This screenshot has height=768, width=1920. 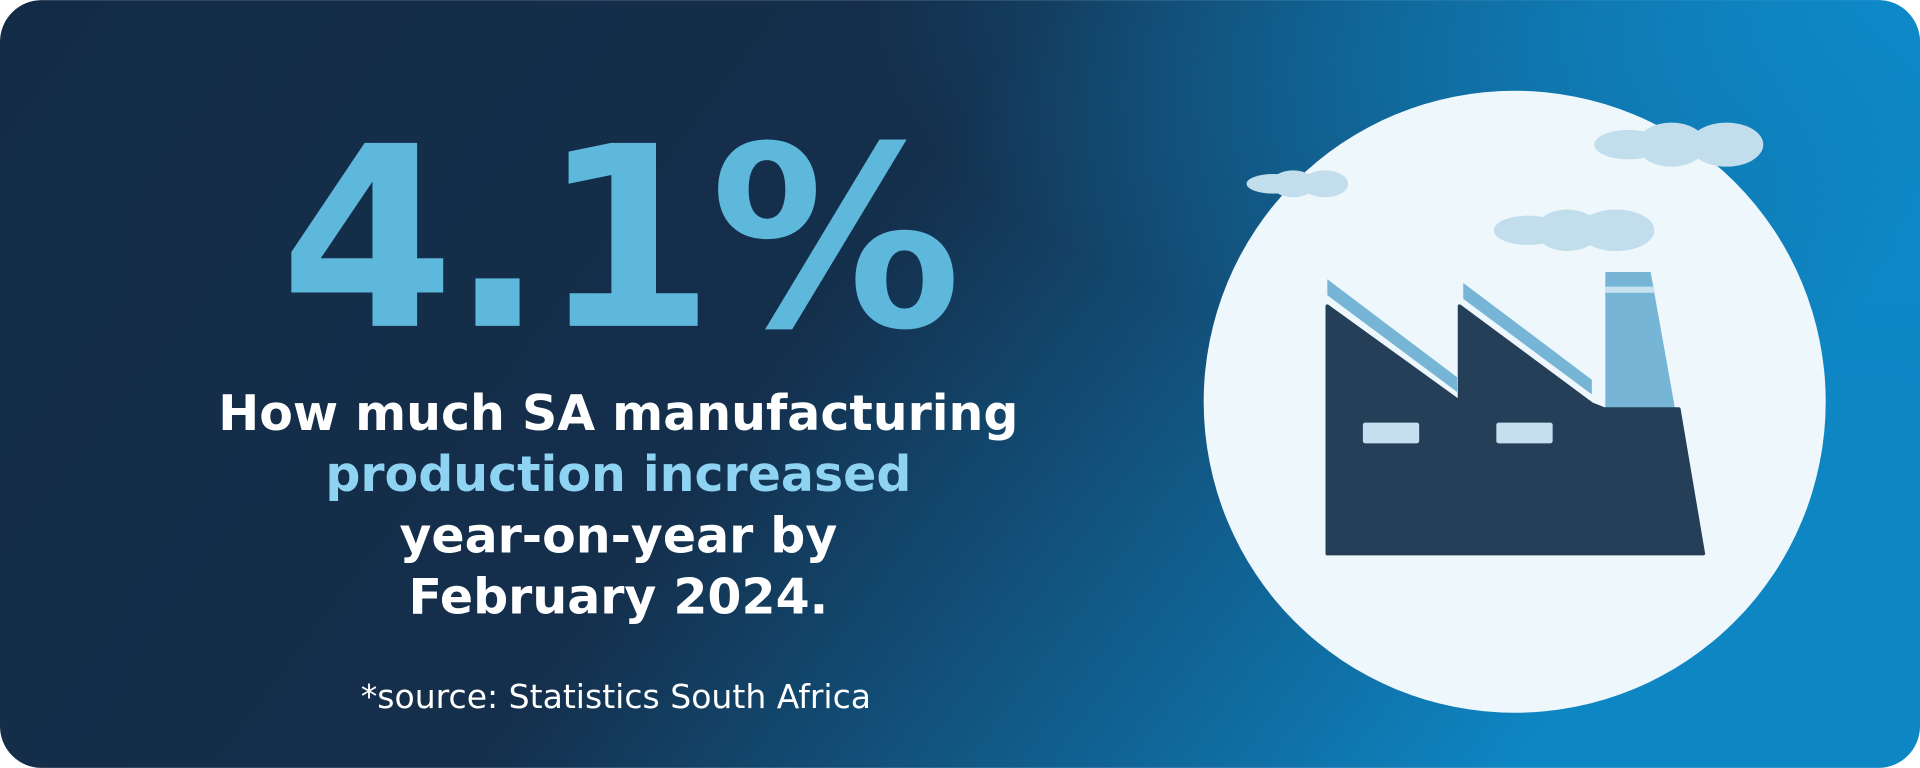 What do you see at coordinates (1505, 187) in the screenshot?
I see `clouds` at bounding box center [1505, 187].